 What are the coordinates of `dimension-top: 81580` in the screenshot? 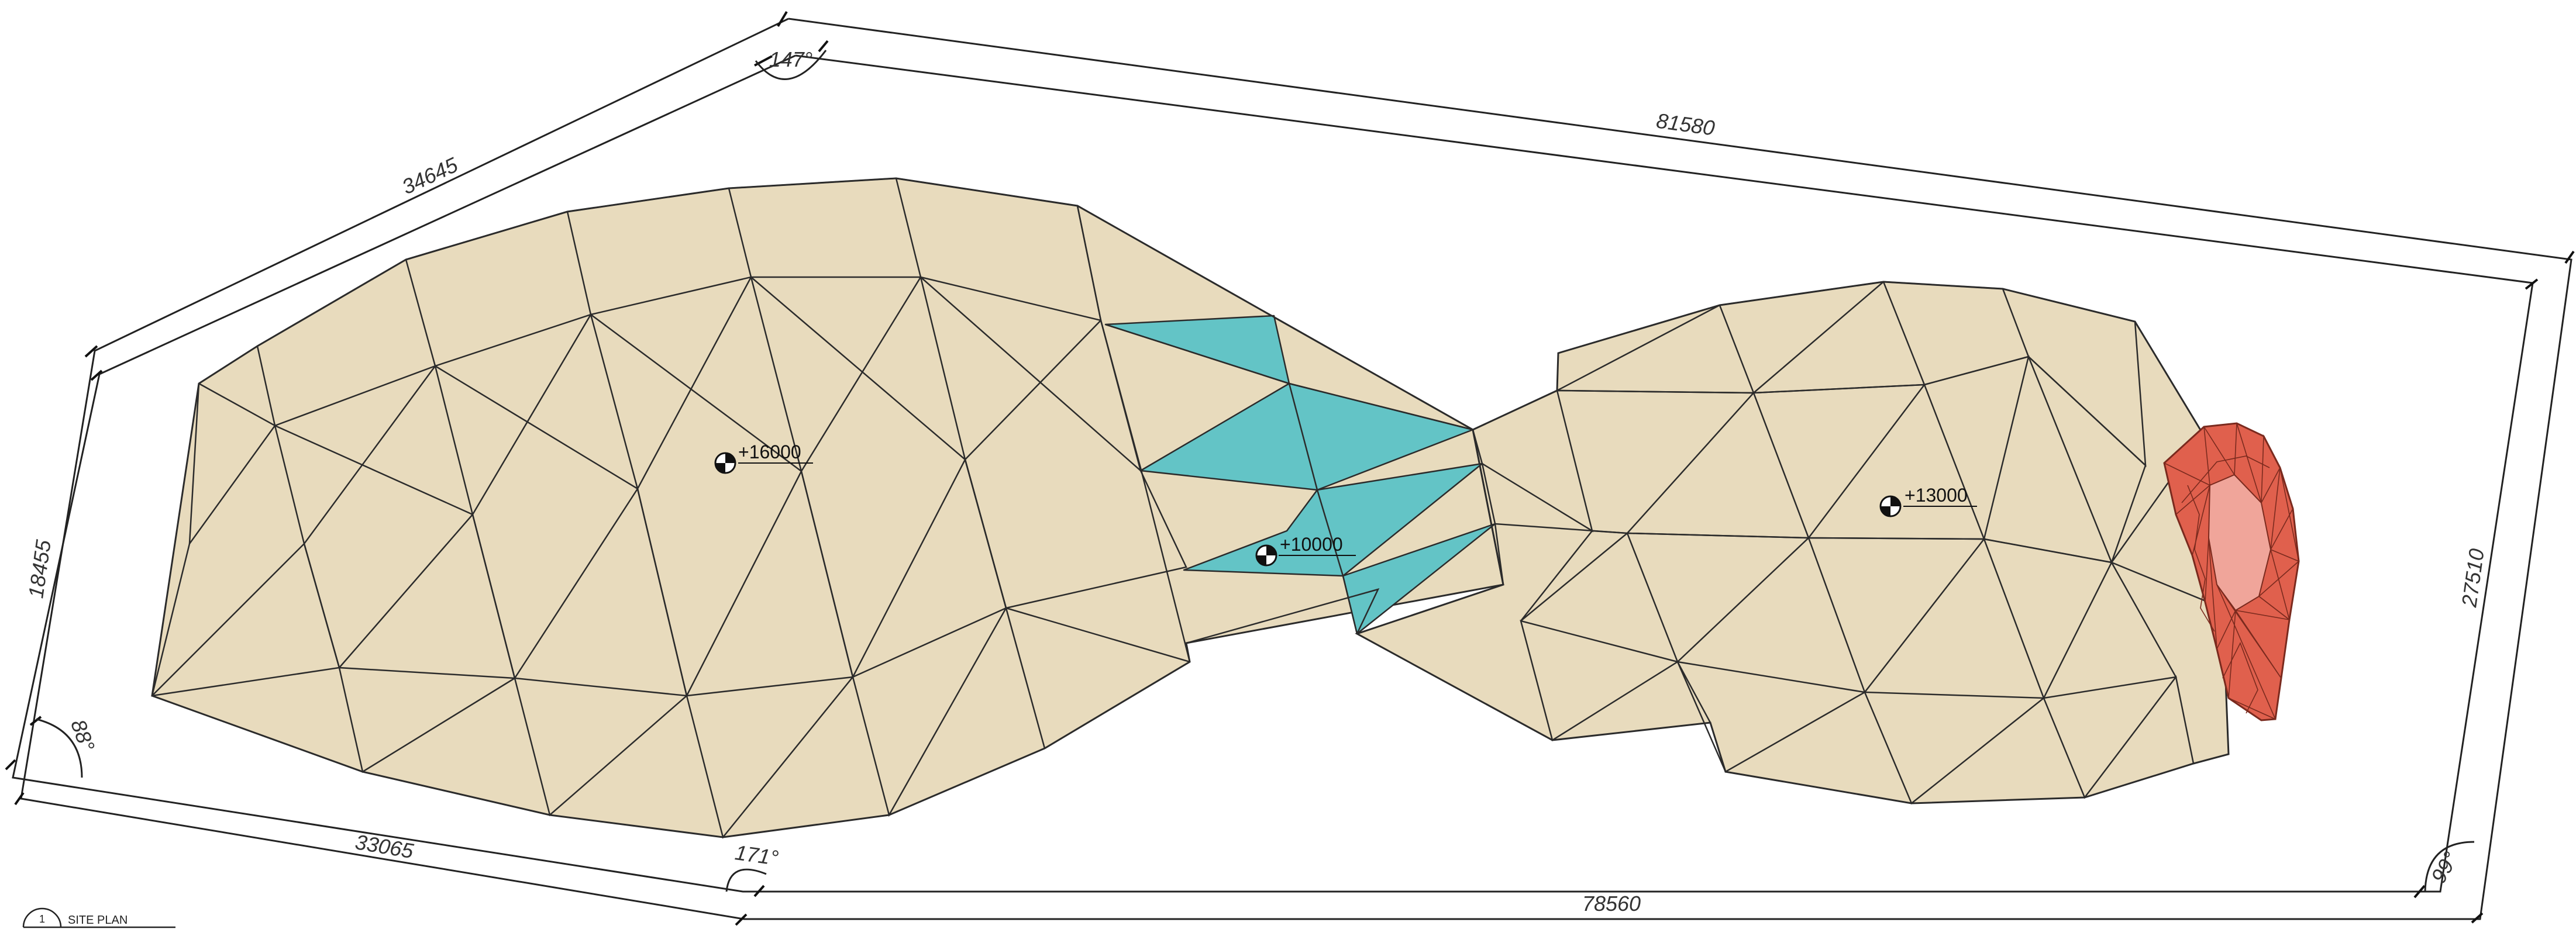 It's located at (1685, 124).